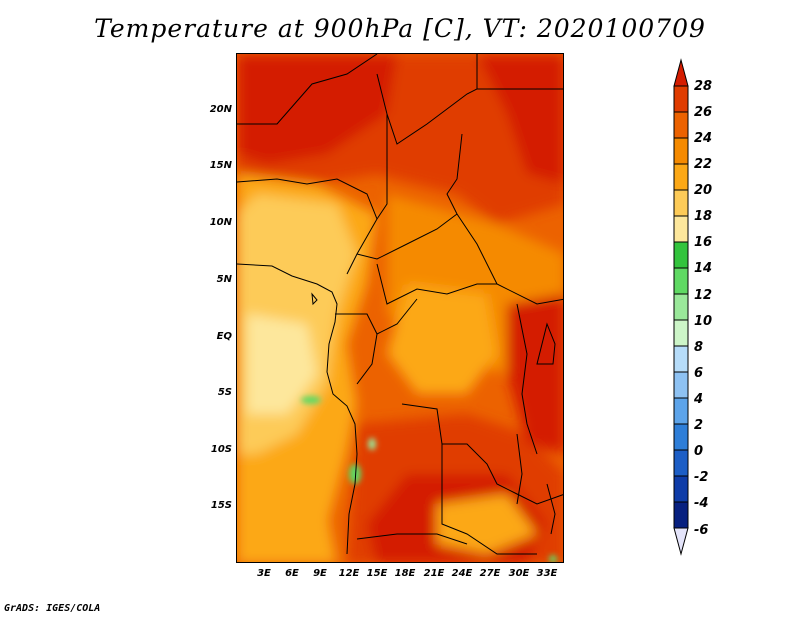  Describe the element at coordinates (701, 477) in the screenshot. I see `colorbar-label: -2` at that location.